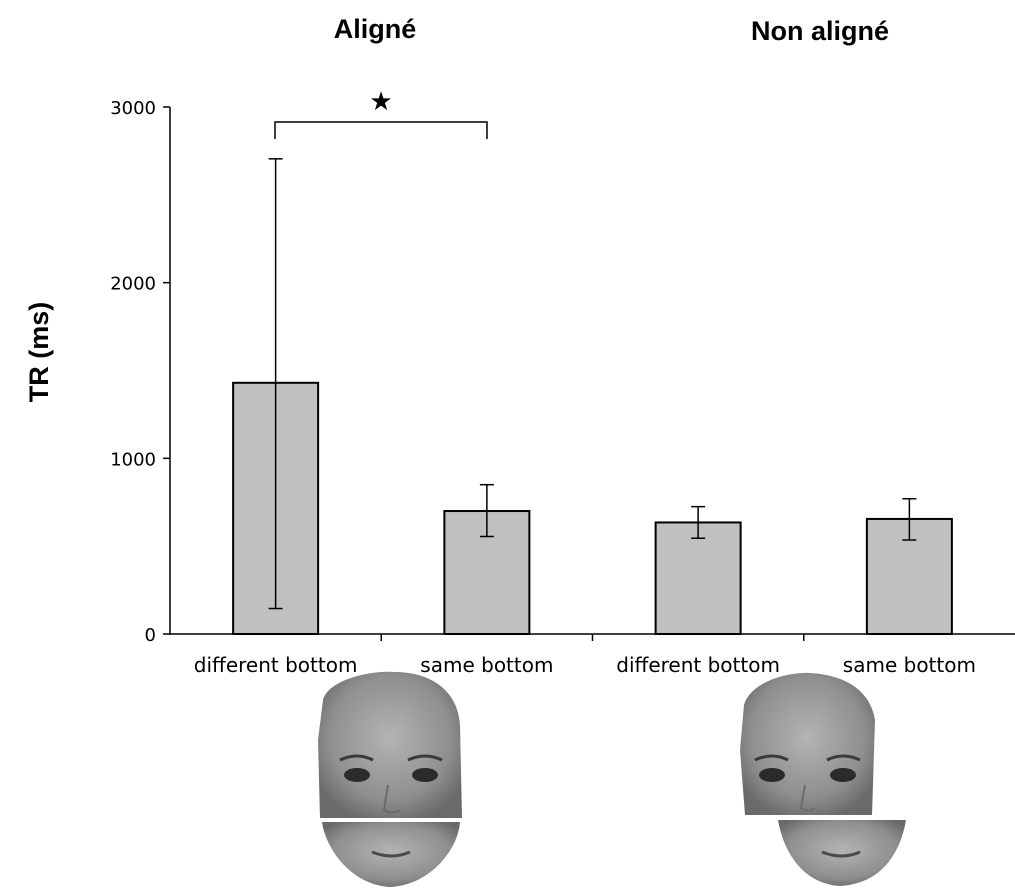 The image size is (1015, 896). Describe the element at coordinates (133, 108) in the screenshot. I see `y-tick-label: 3000` at that location.